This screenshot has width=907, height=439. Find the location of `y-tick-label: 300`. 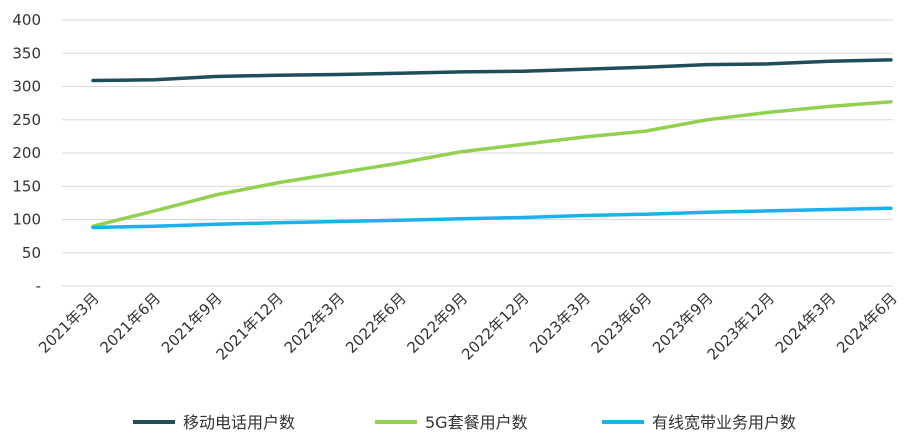

y-tick-label: 300 is located at coordinates (26, 87).